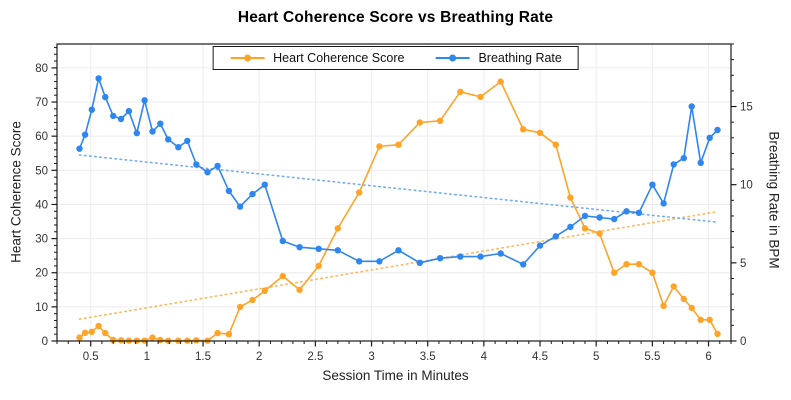 This screenshot has width=791, height=400. Describe the element at coordinates (41, 205) in the screenshot. I see `y-left-tick-label: 40` at that location.